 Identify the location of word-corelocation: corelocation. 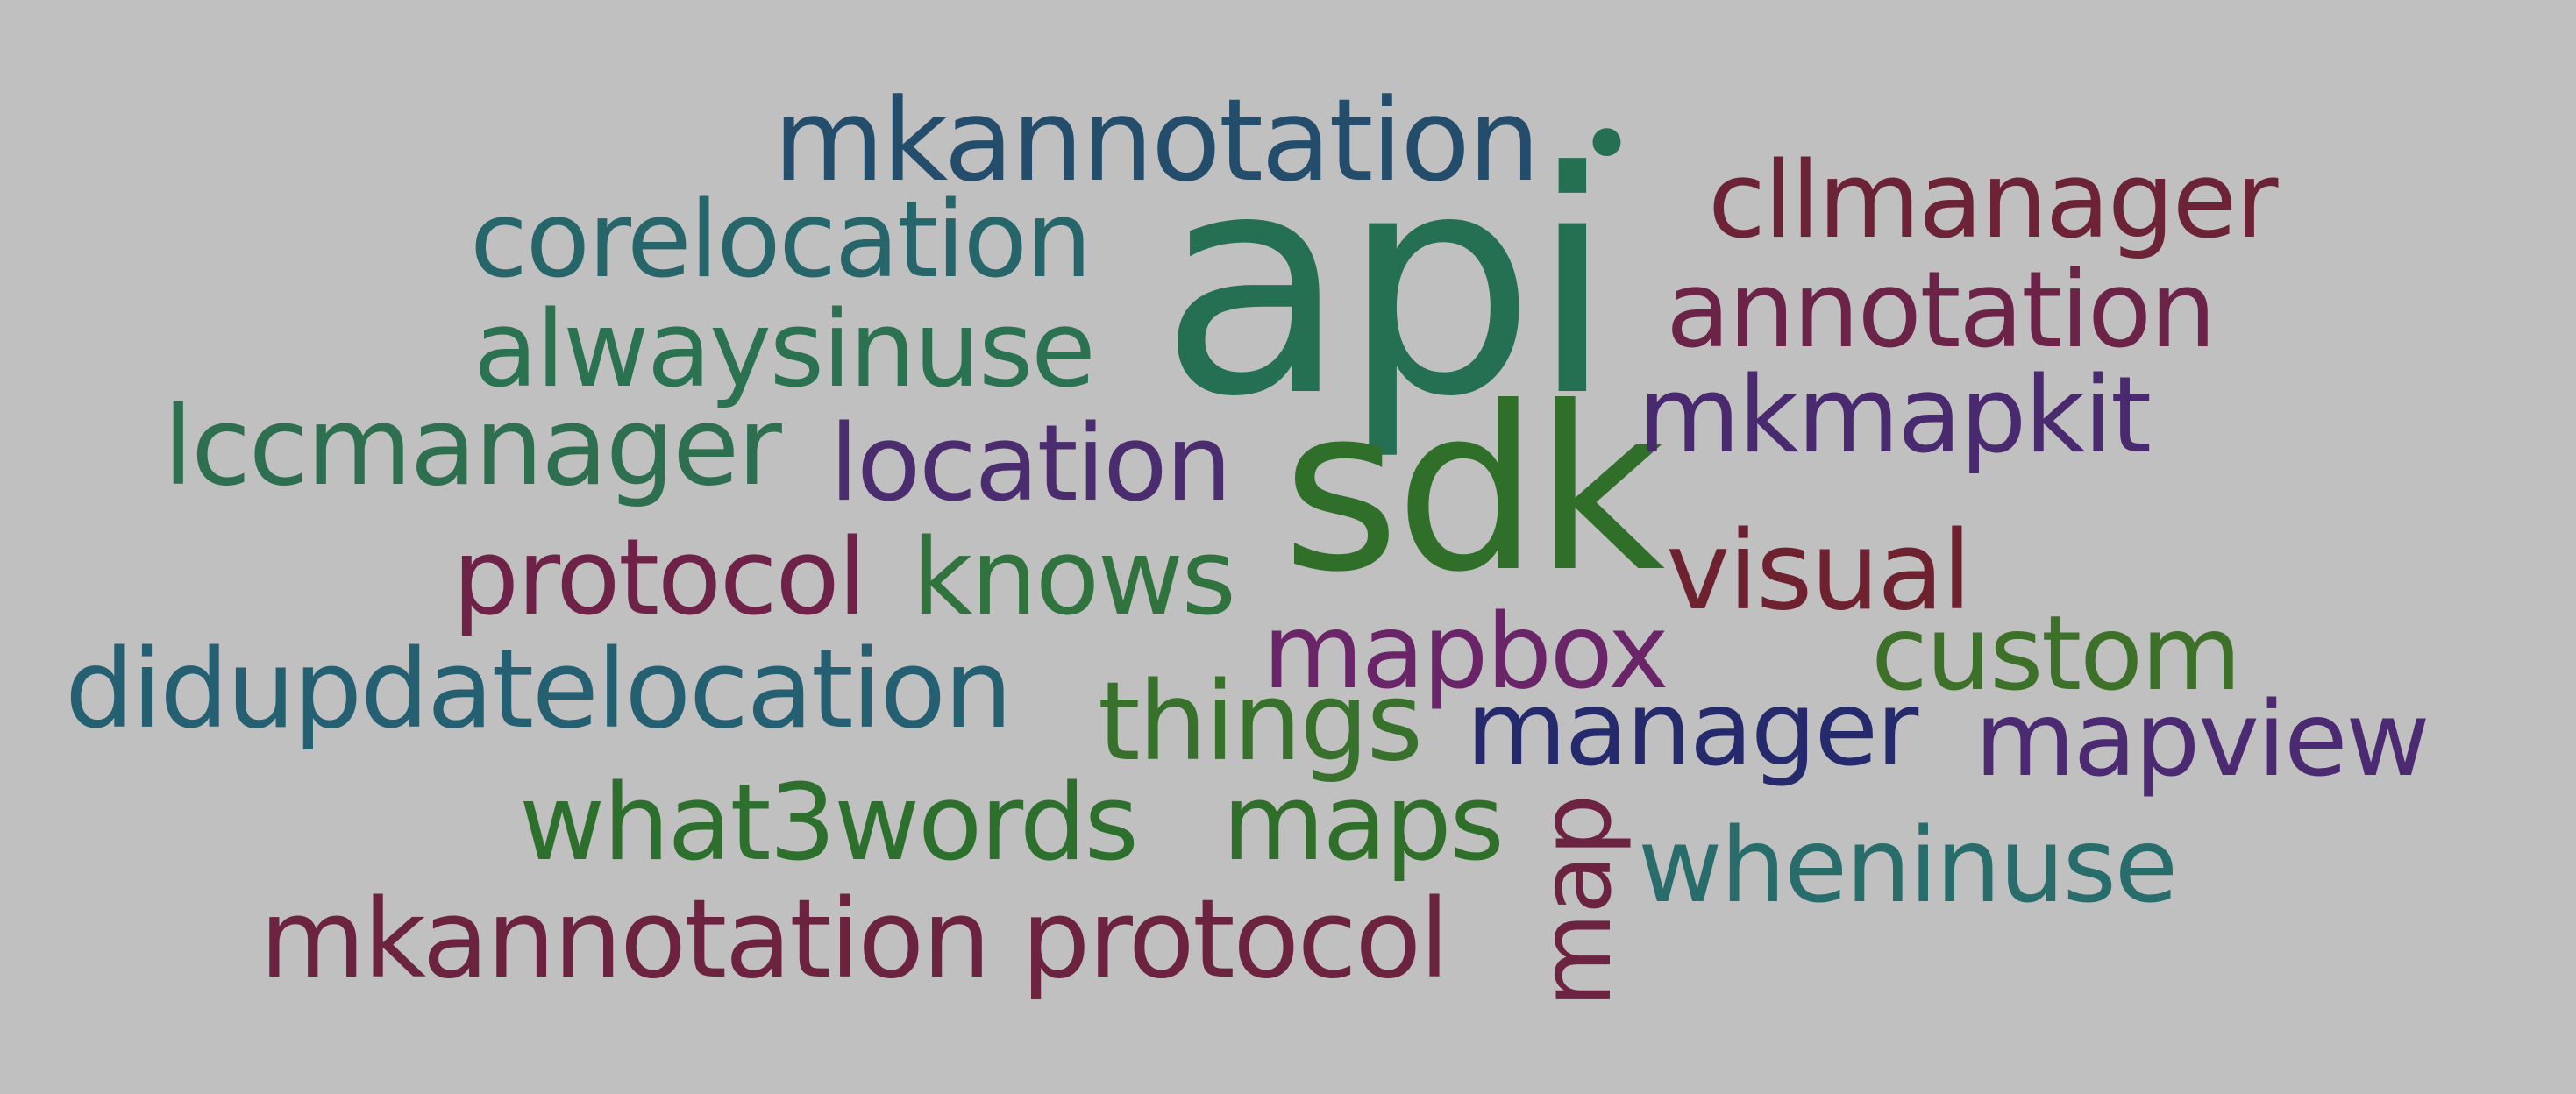
(781, 241).